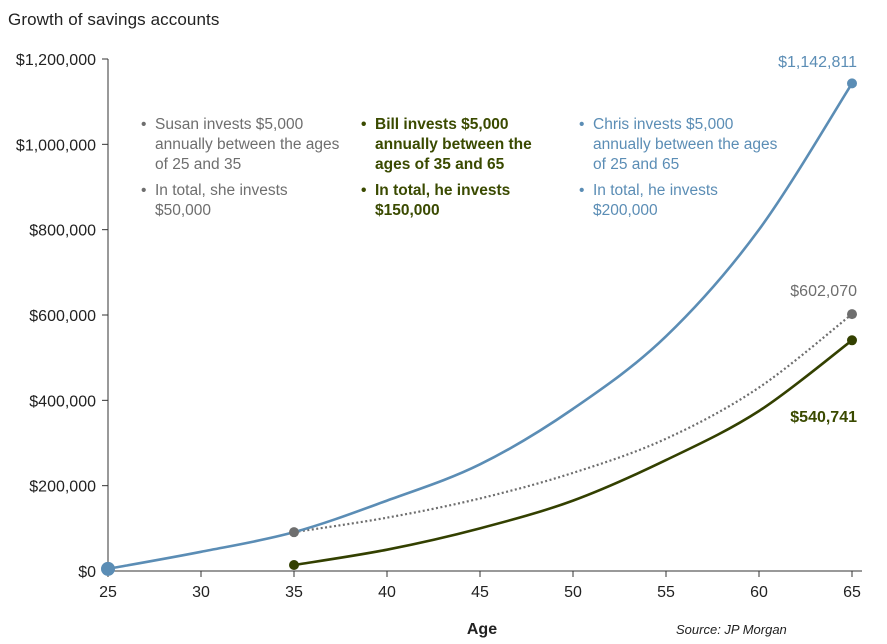 Image resolution: width=887 pixels, height=644 pixels. What do you see at coordinates (817, 62) in the screenshot?
I see `end-label-chris: $1,142,811` at bounding box center [817, 62].